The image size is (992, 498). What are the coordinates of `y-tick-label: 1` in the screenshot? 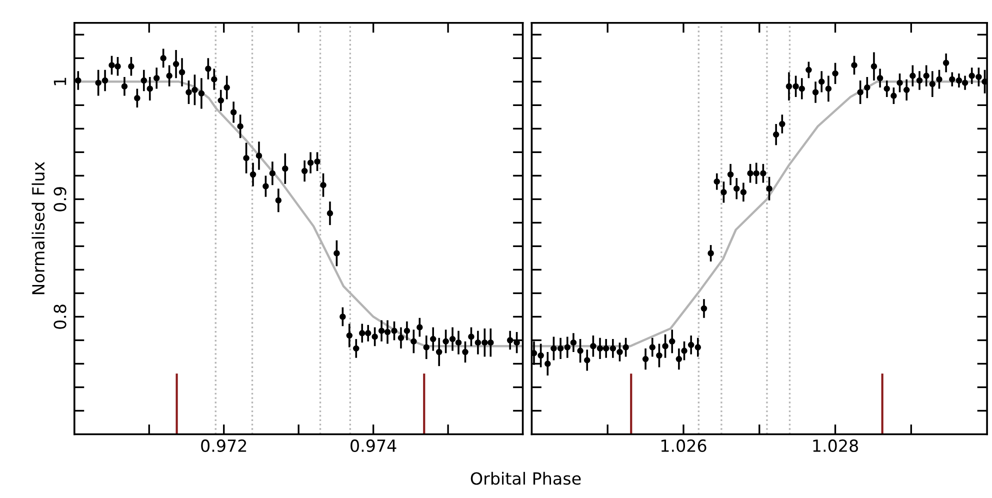 It's located at (60, 82).